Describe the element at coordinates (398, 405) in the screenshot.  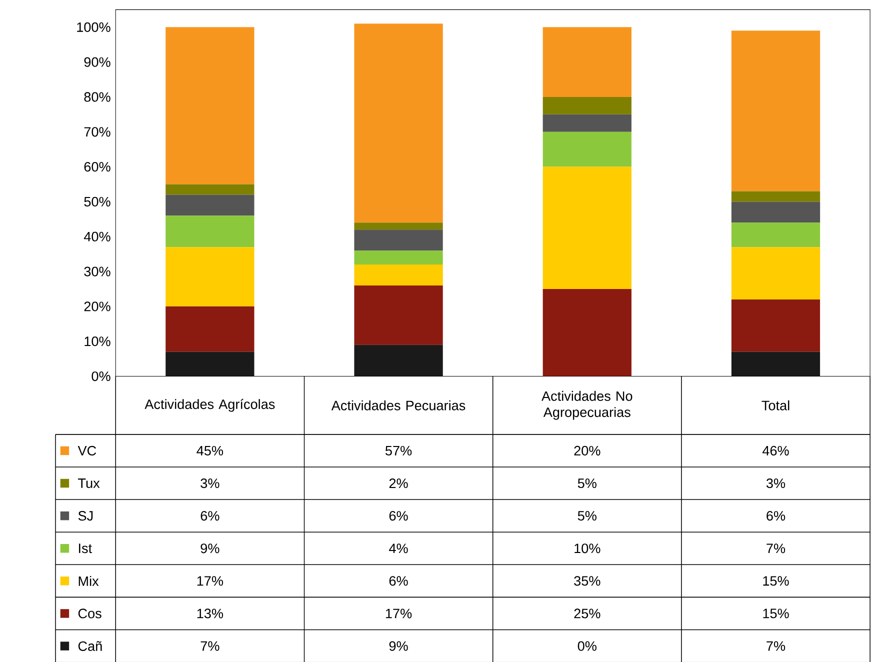
I see `x-tick-label: Actividades Pecuarias` at that location.